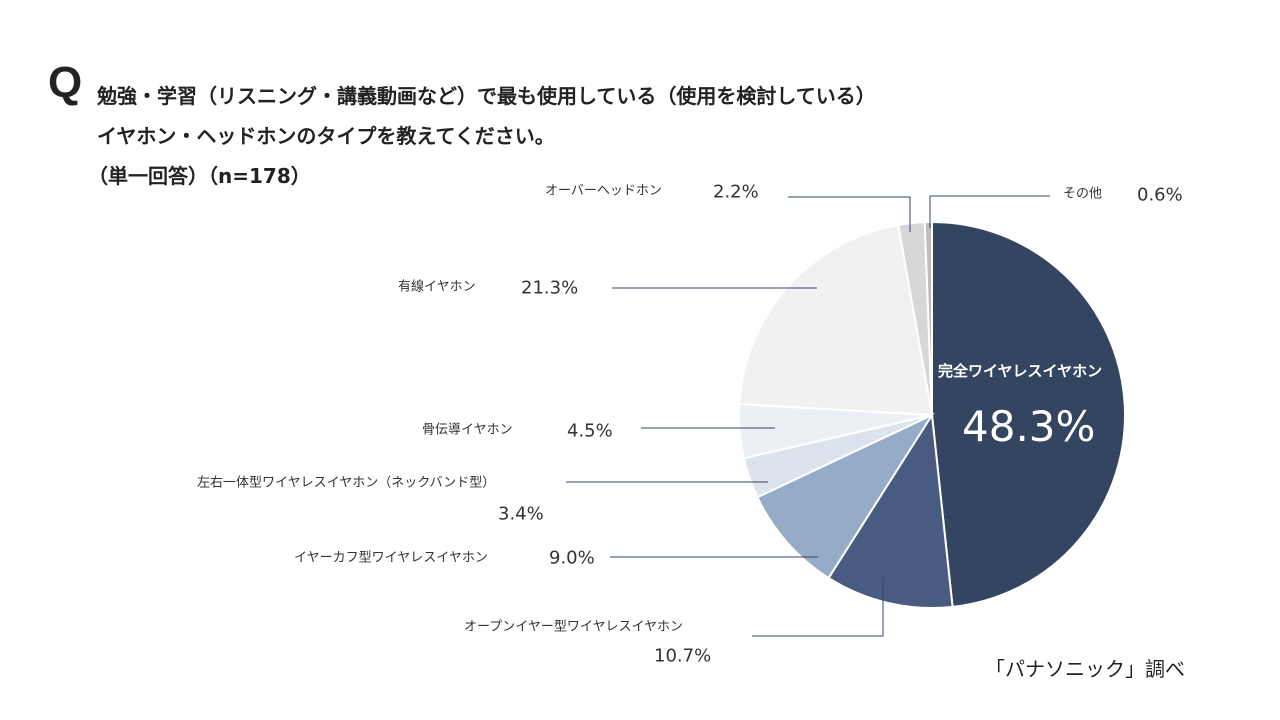 This screenshot has width=1280, height=720. Describe the element at coordinates (550, 288) in the screenshot. I see `value-wired: 21.3%` at that location.